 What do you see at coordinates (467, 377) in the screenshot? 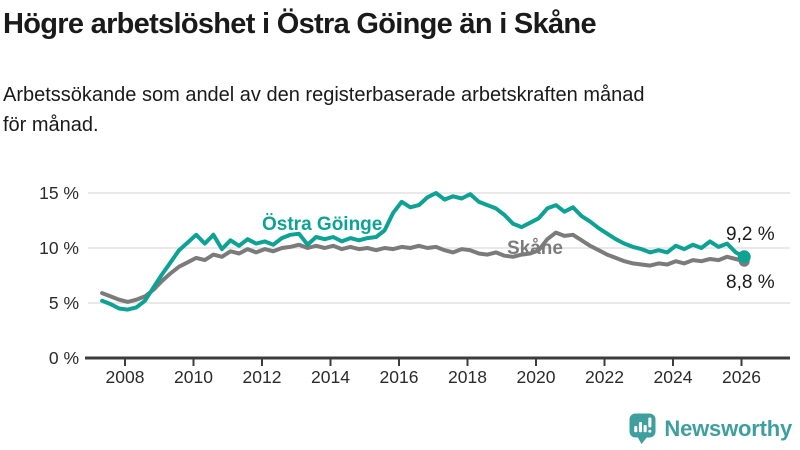
I see `x-tick-label-2018: 2018` at bounding box center [467, 377].